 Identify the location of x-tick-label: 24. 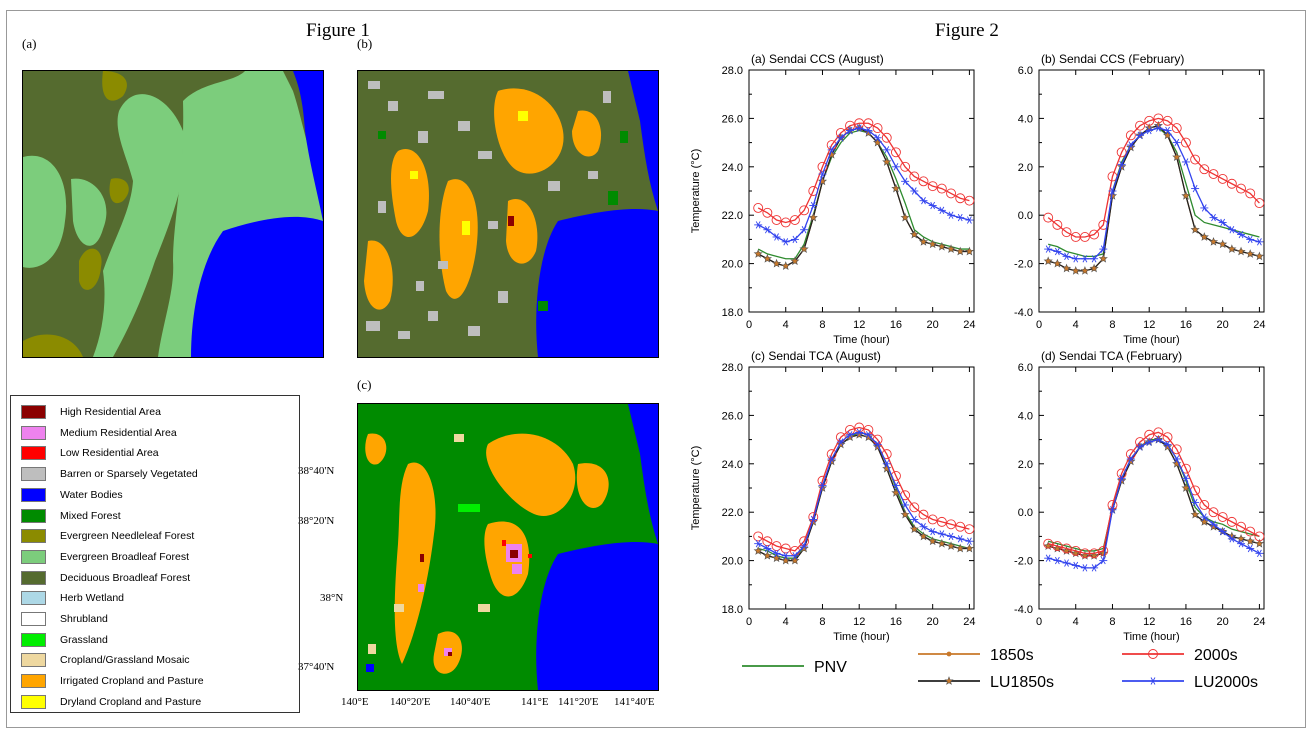
(969, 622).